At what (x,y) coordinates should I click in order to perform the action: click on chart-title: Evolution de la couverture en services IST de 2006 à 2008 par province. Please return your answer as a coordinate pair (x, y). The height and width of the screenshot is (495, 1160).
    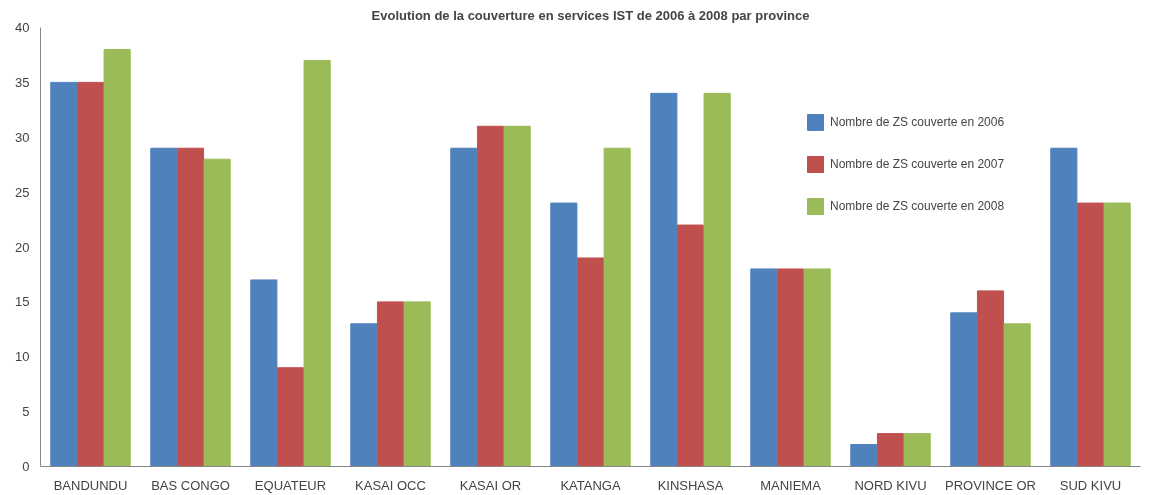
    Looking at the image, I should click on (590, 15).